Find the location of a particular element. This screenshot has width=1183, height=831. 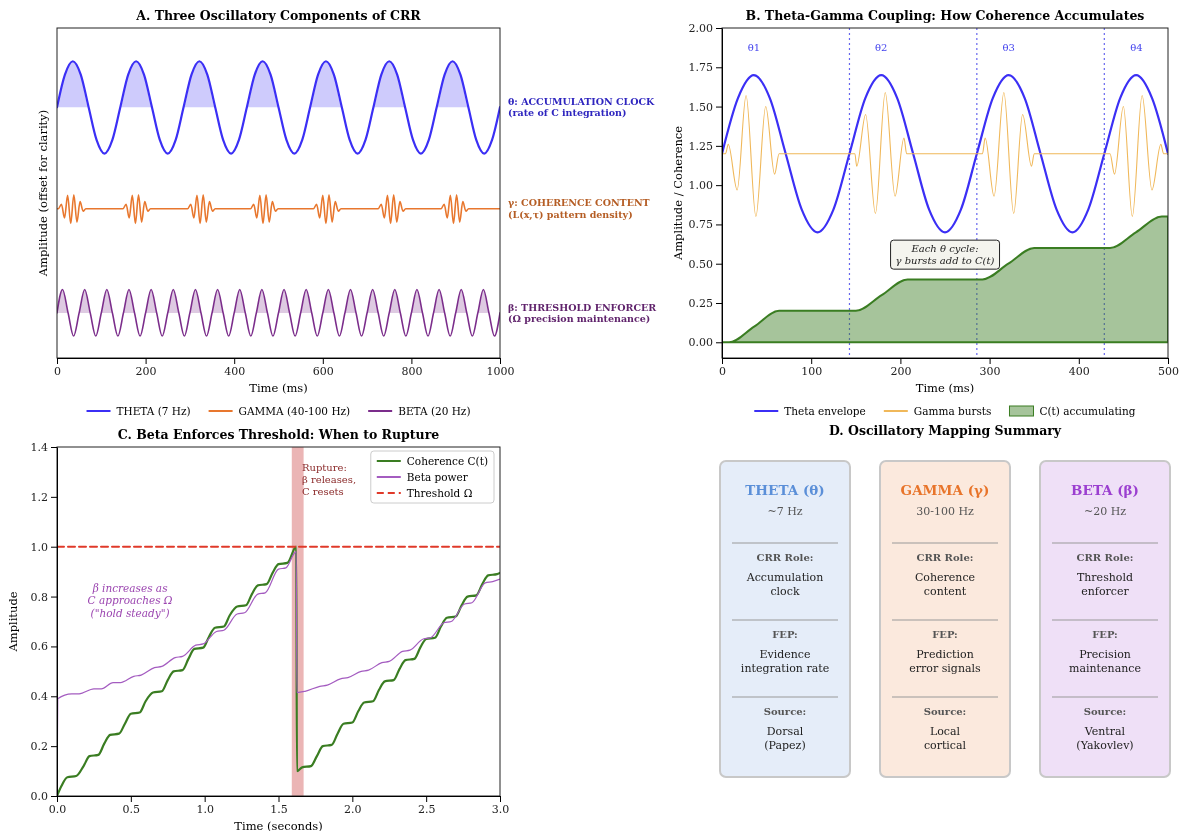

chart-title: C. Beta Enforces Threshold: When to Rupture is located at coordinates (278, 434).